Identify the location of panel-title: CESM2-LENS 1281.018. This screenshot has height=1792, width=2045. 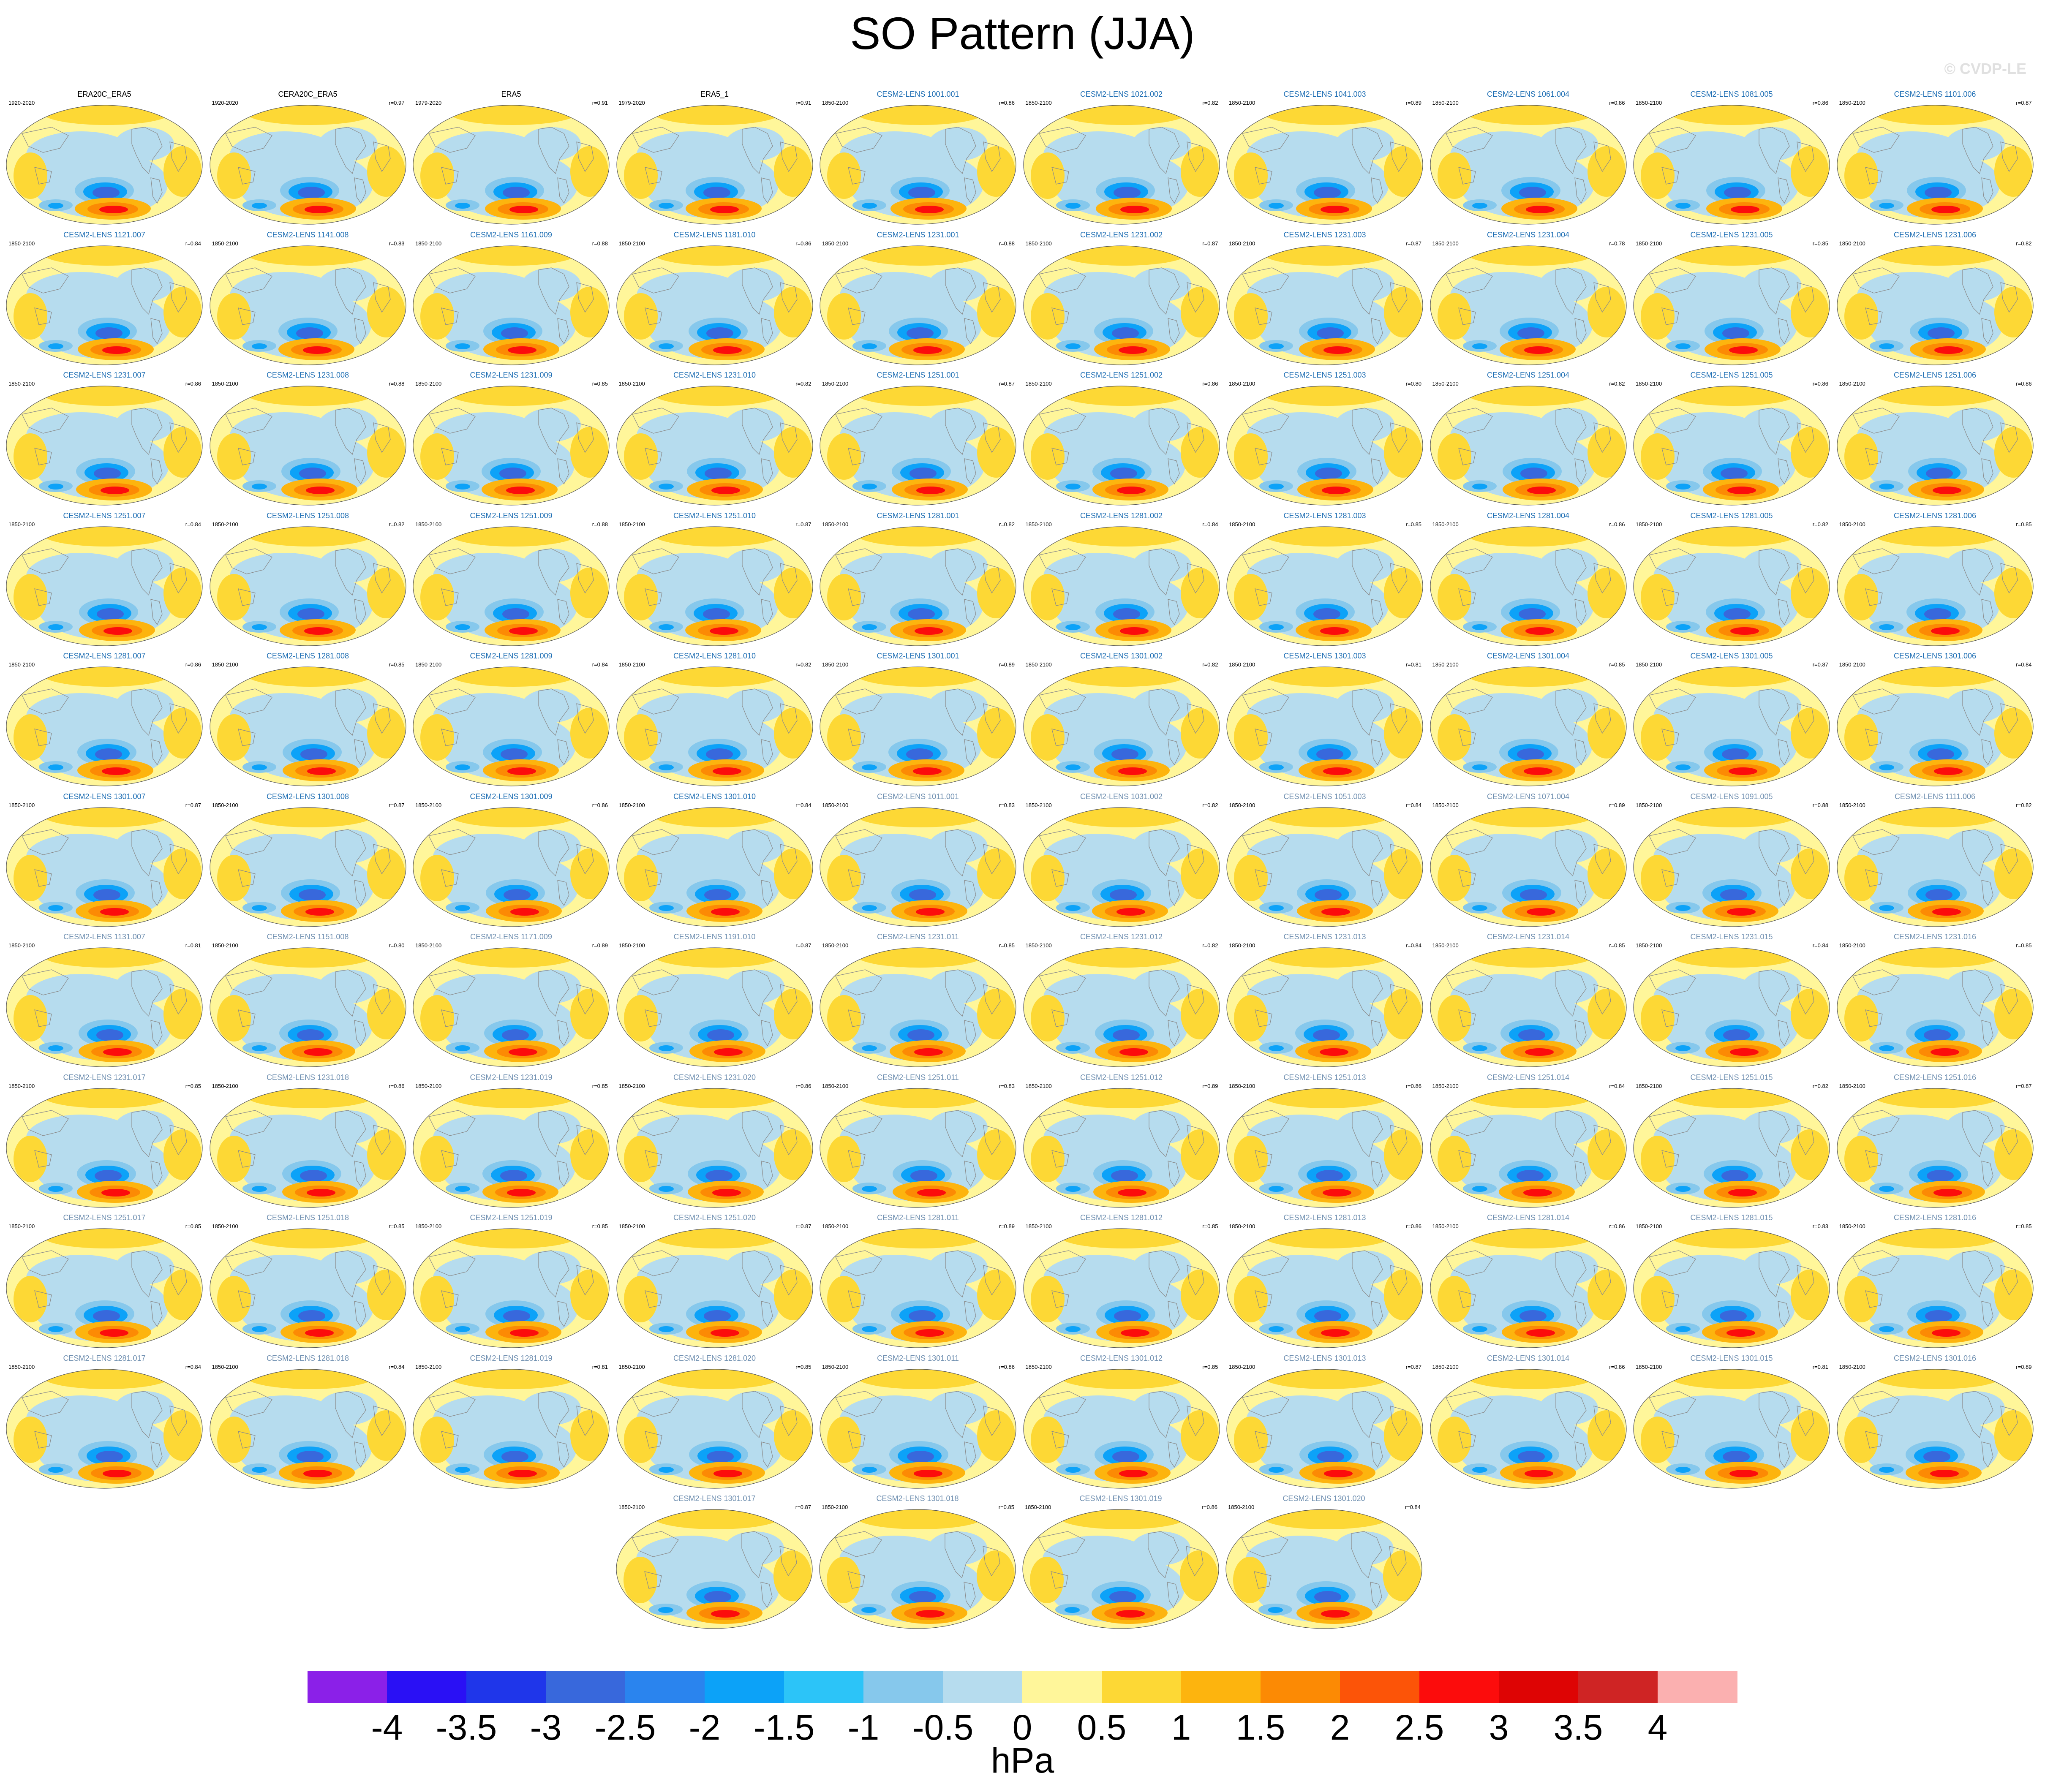
(308, 1358).